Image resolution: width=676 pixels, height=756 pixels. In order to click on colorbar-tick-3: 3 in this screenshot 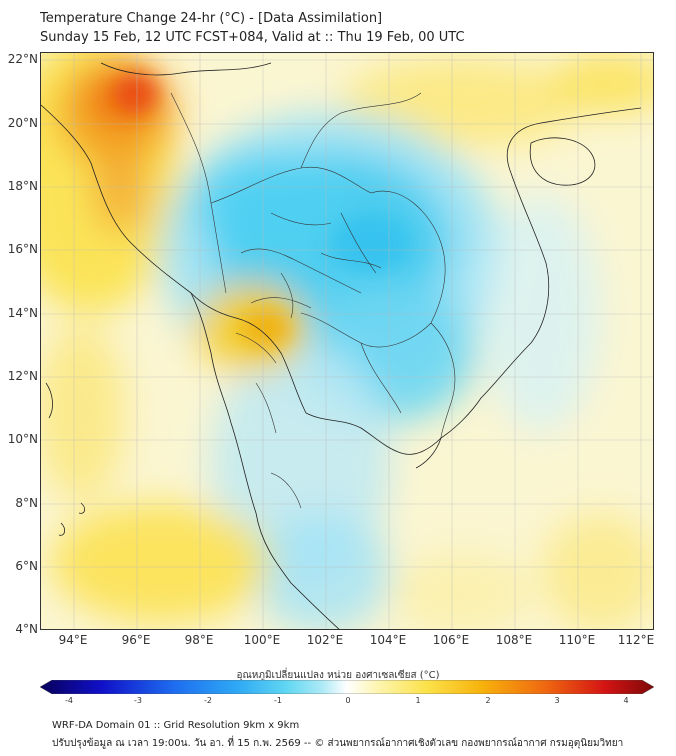, I will do `click(557, 700)`.